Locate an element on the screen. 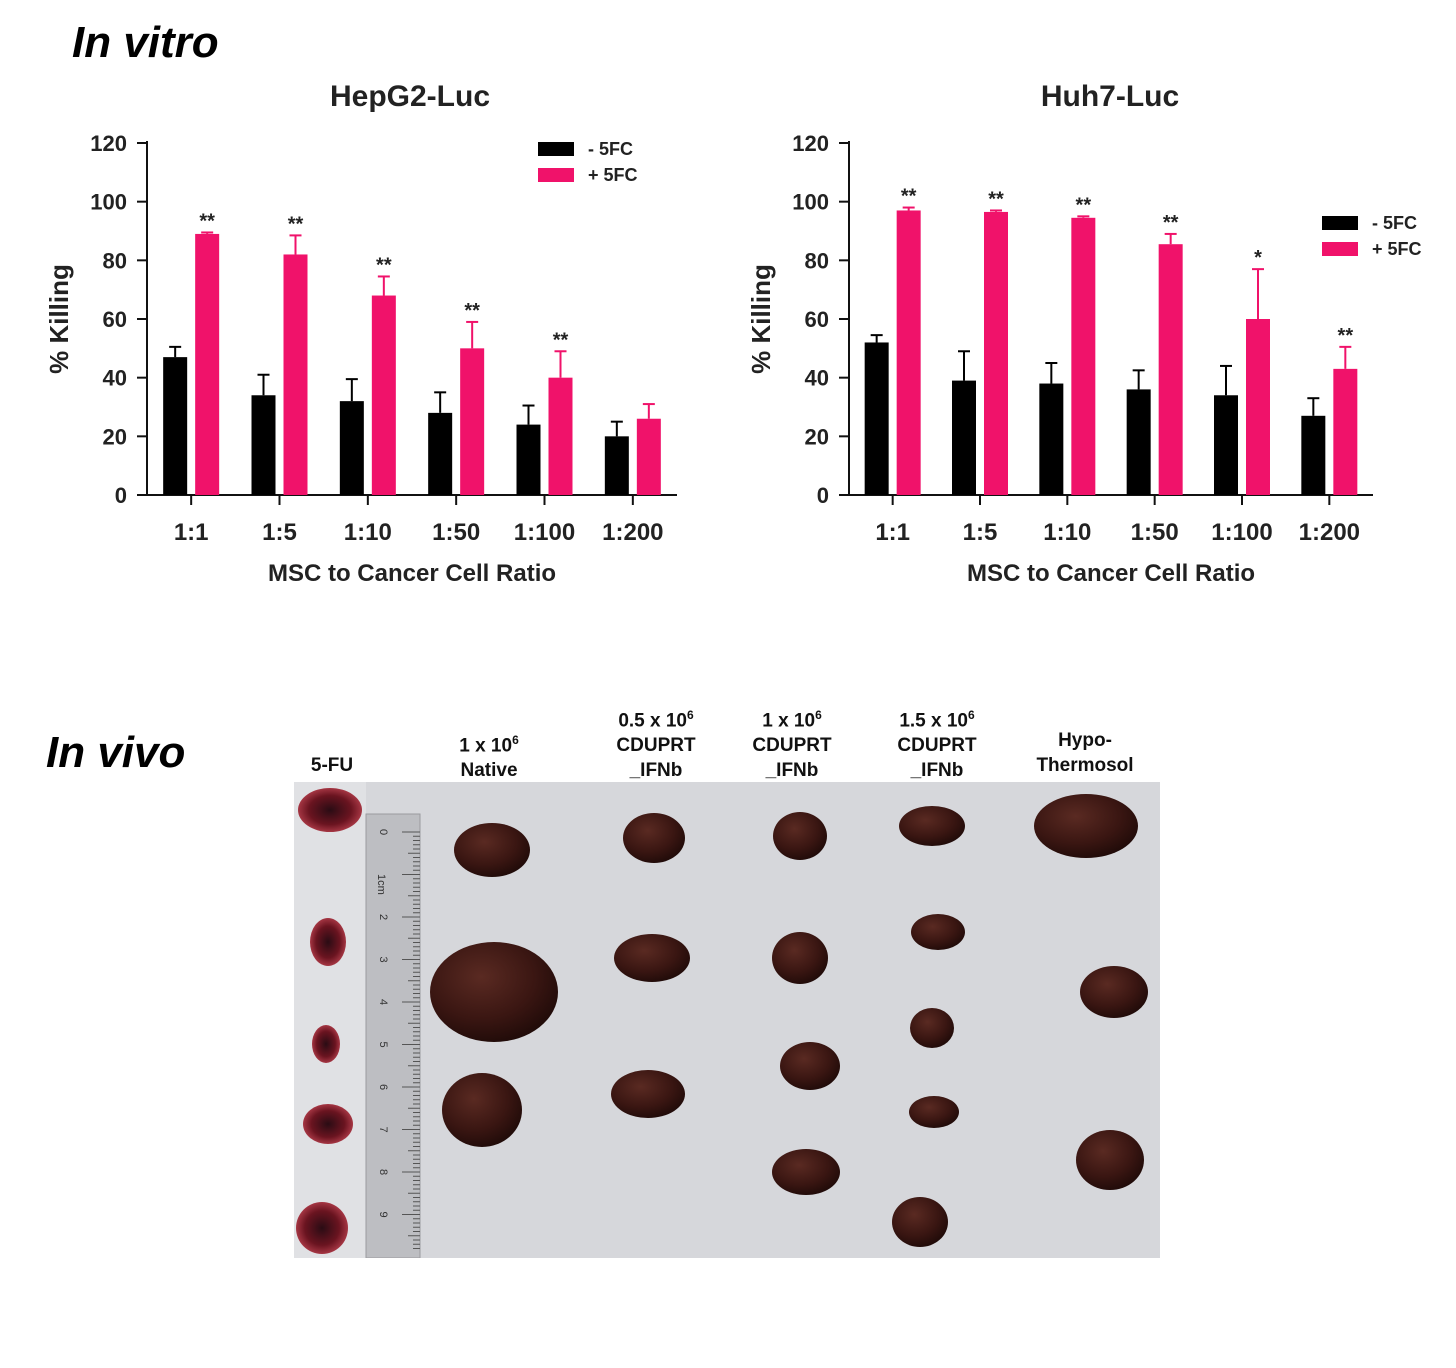 Image resolution: width=1456 pixels, height=1368 pixels. group-label-line1: 5-FU is located at coordinates (332, 765).